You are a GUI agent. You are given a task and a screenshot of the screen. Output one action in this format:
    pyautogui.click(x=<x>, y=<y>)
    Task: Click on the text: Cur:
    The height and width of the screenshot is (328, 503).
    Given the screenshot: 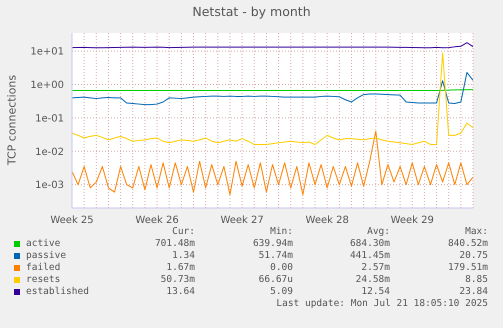 What is the action you would take?
    pyautogui.click(x=183, y=231)
    